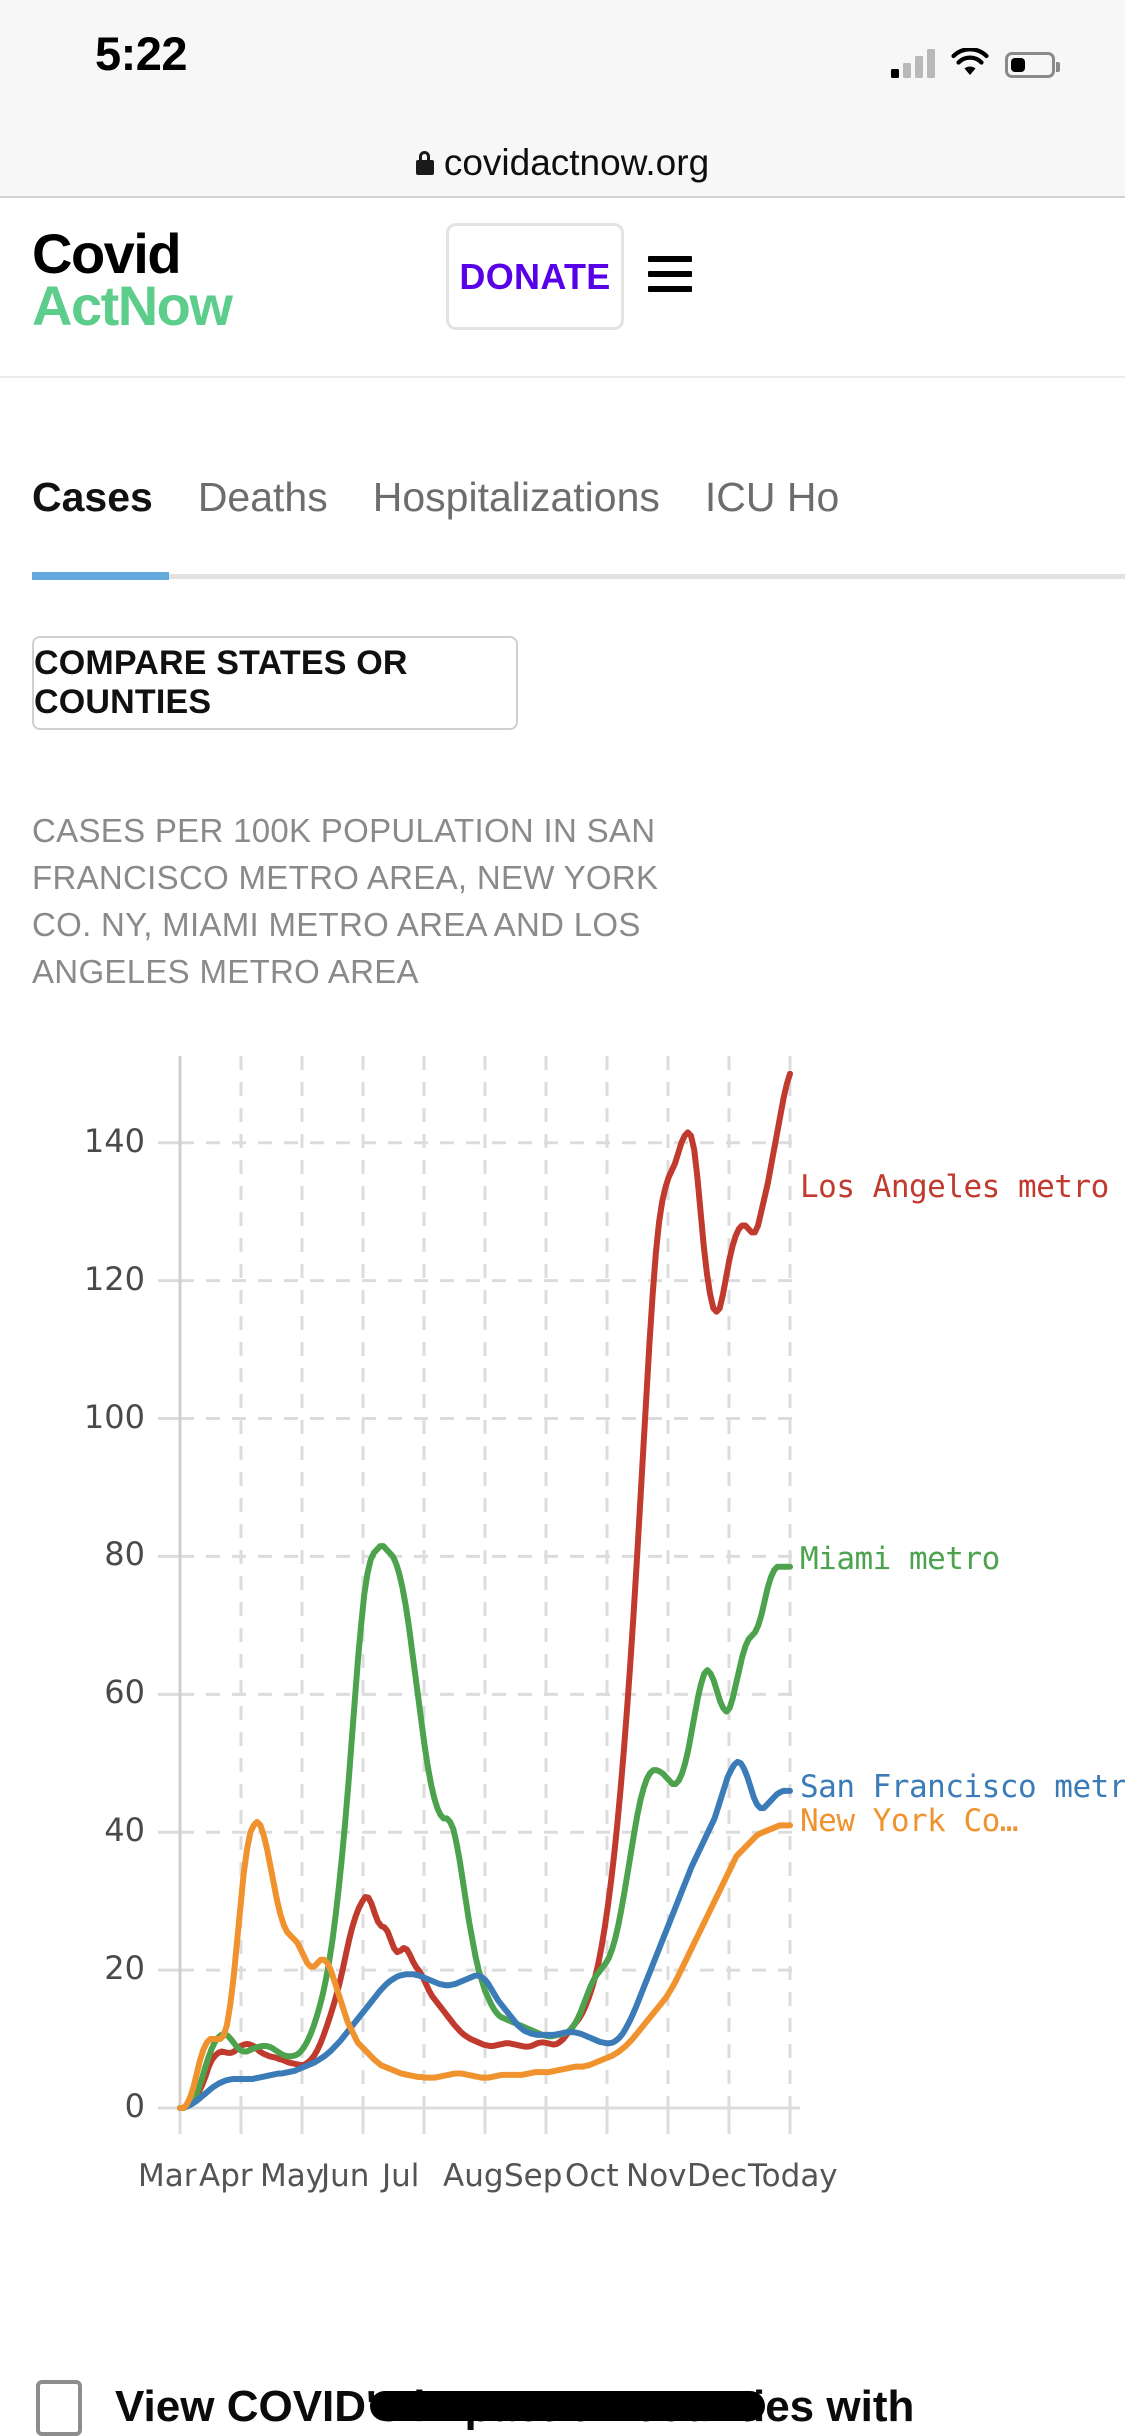 The image size is (1125, 2436). Describe the element at coordinates (424, 163) in the screenshot. I see `lock-icon` at that location.